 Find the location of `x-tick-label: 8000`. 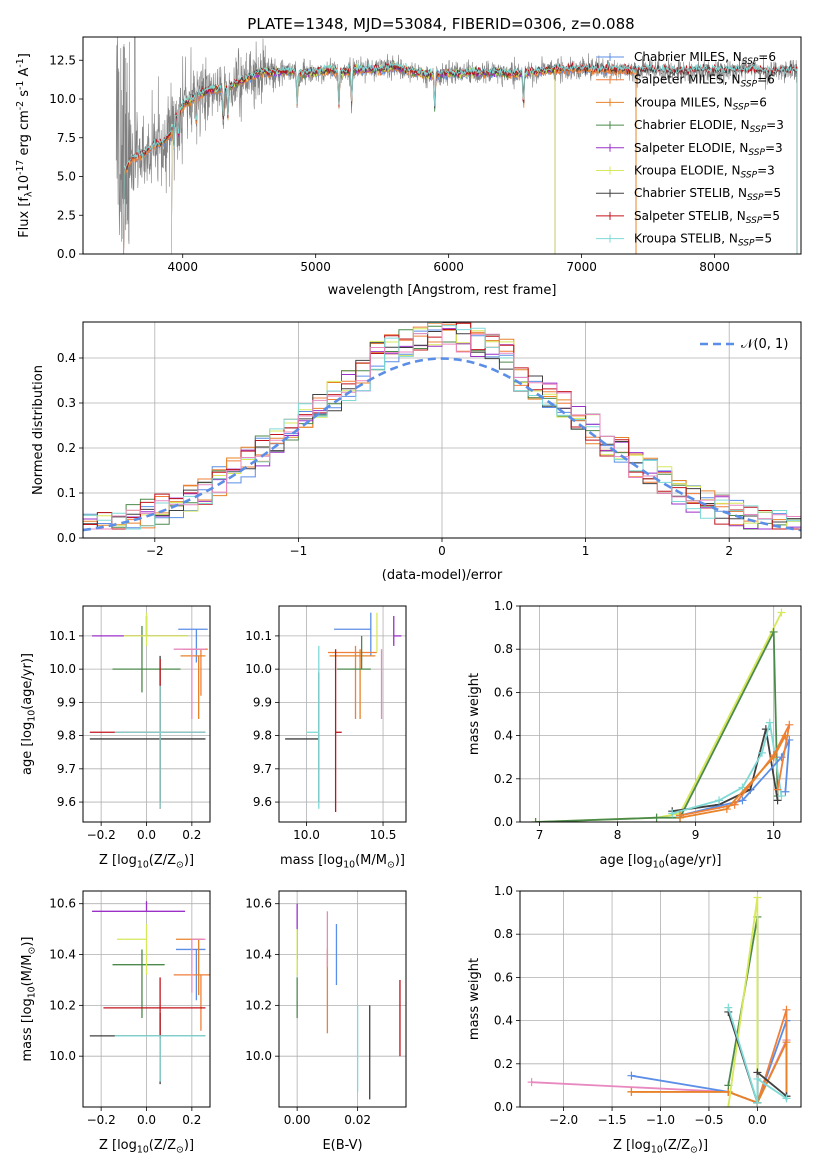

x-tick-label: 8000 is located at coordinates (714, 267).